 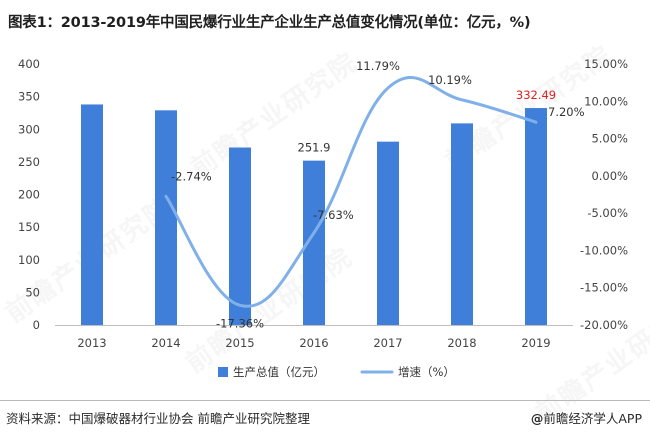 I want to click on y-right-tick-label: 0.00%, so click(x=609, y=176).